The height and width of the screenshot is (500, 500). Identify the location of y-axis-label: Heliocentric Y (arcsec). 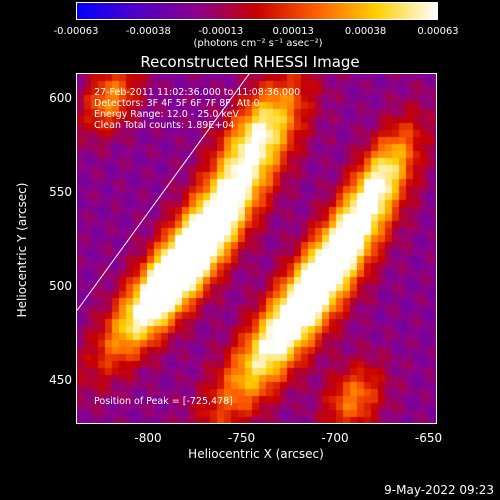
(22, 250).